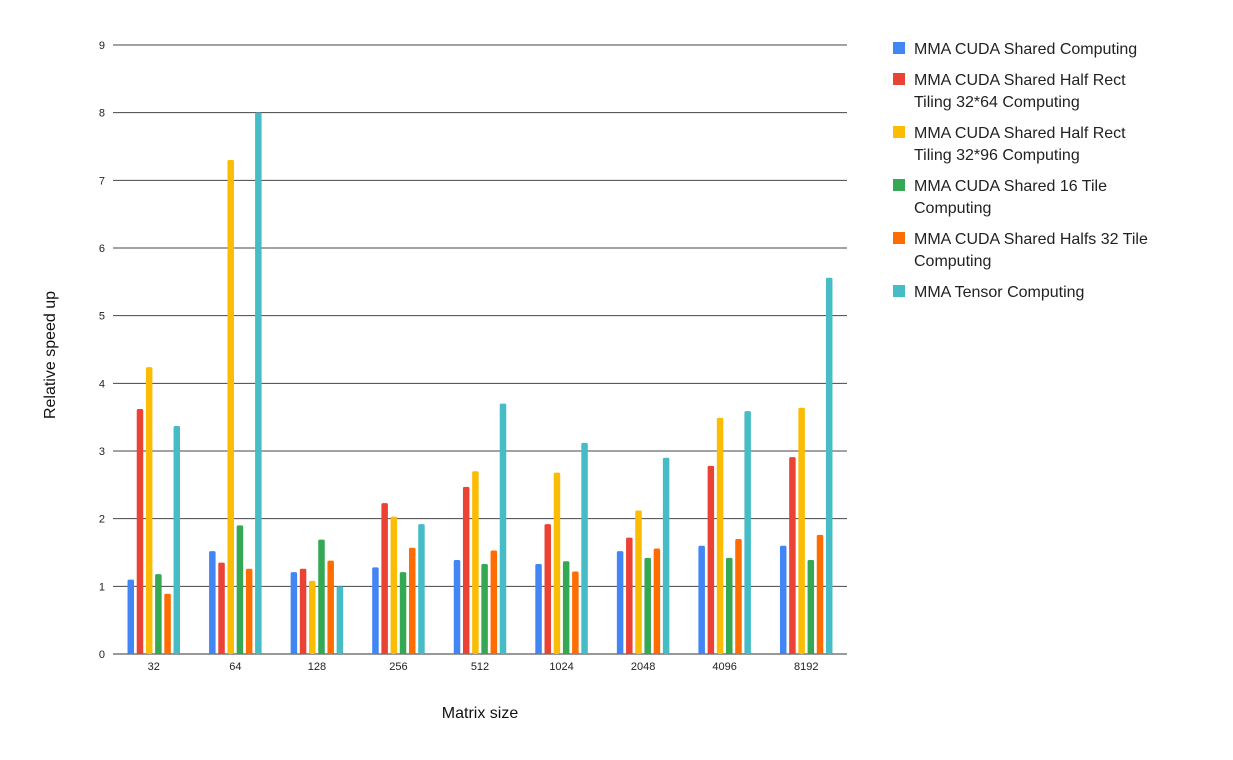 This screenshot has height=760, width=1233. What do you see at coordinates (398, 667) in the screenshot?
I see `x-tick-label: 256` at bounding box center [398, 667].